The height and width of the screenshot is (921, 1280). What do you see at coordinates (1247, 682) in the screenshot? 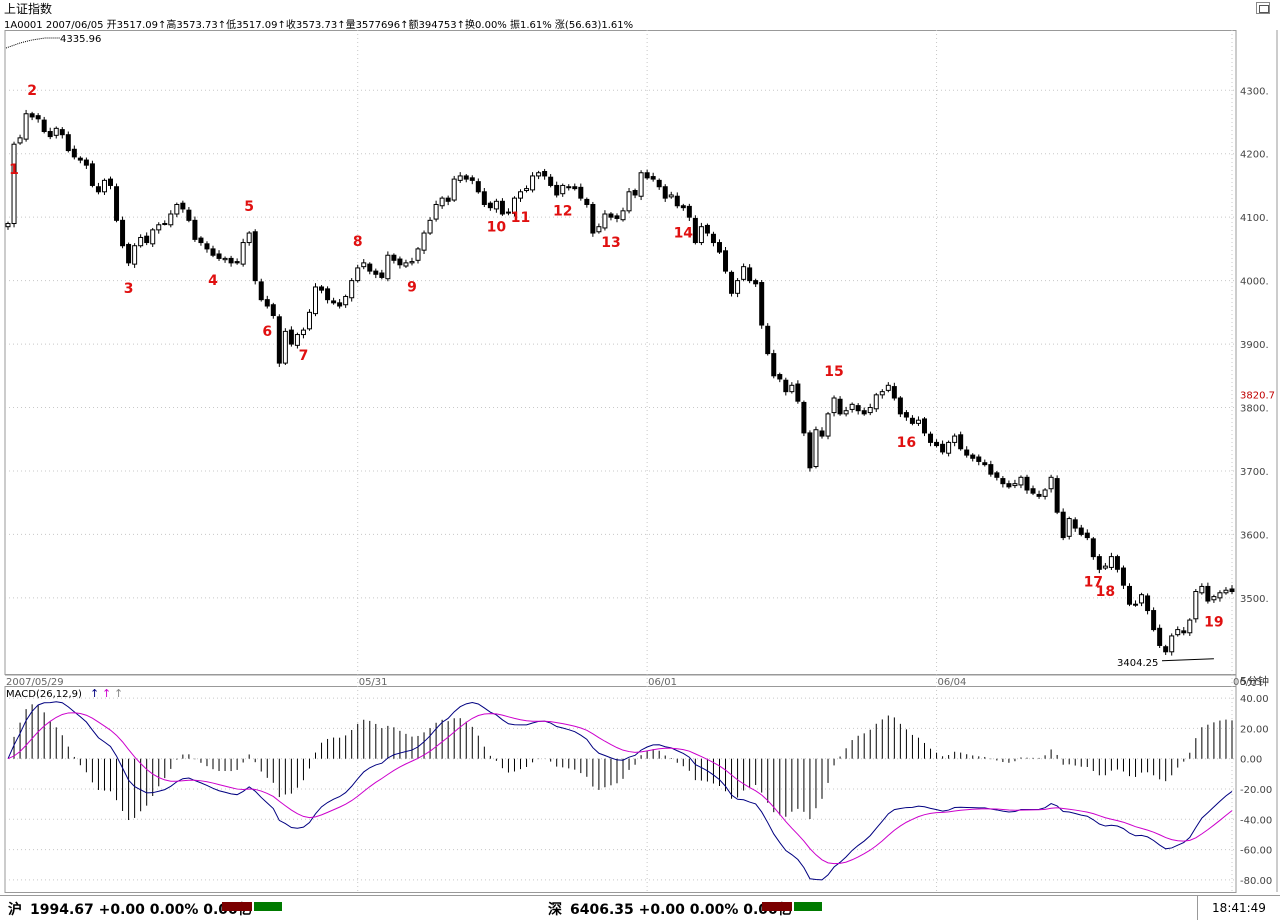
I see `time-tick-label: 06/05` at bounding box center [1247, 682].